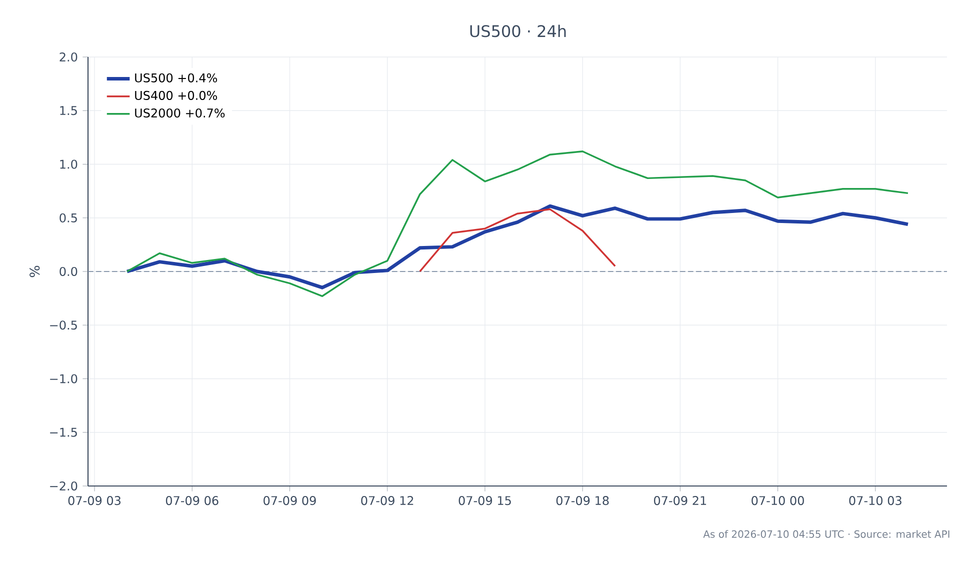 The image size is (979, 564). Describe the element at coordinates (680, 501) in the screenshot. I see `x-tick-label: 07-09 21` at that location.